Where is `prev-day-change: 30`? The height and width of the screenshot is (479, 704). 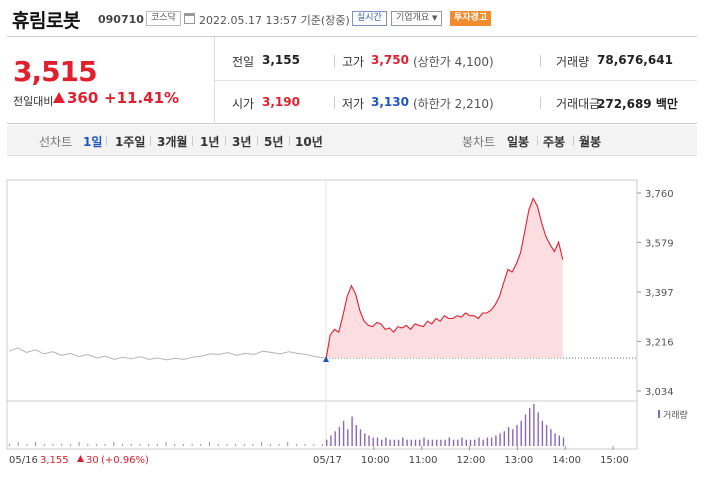
prev-day-change: 30 is located at coordinates (92, 460).